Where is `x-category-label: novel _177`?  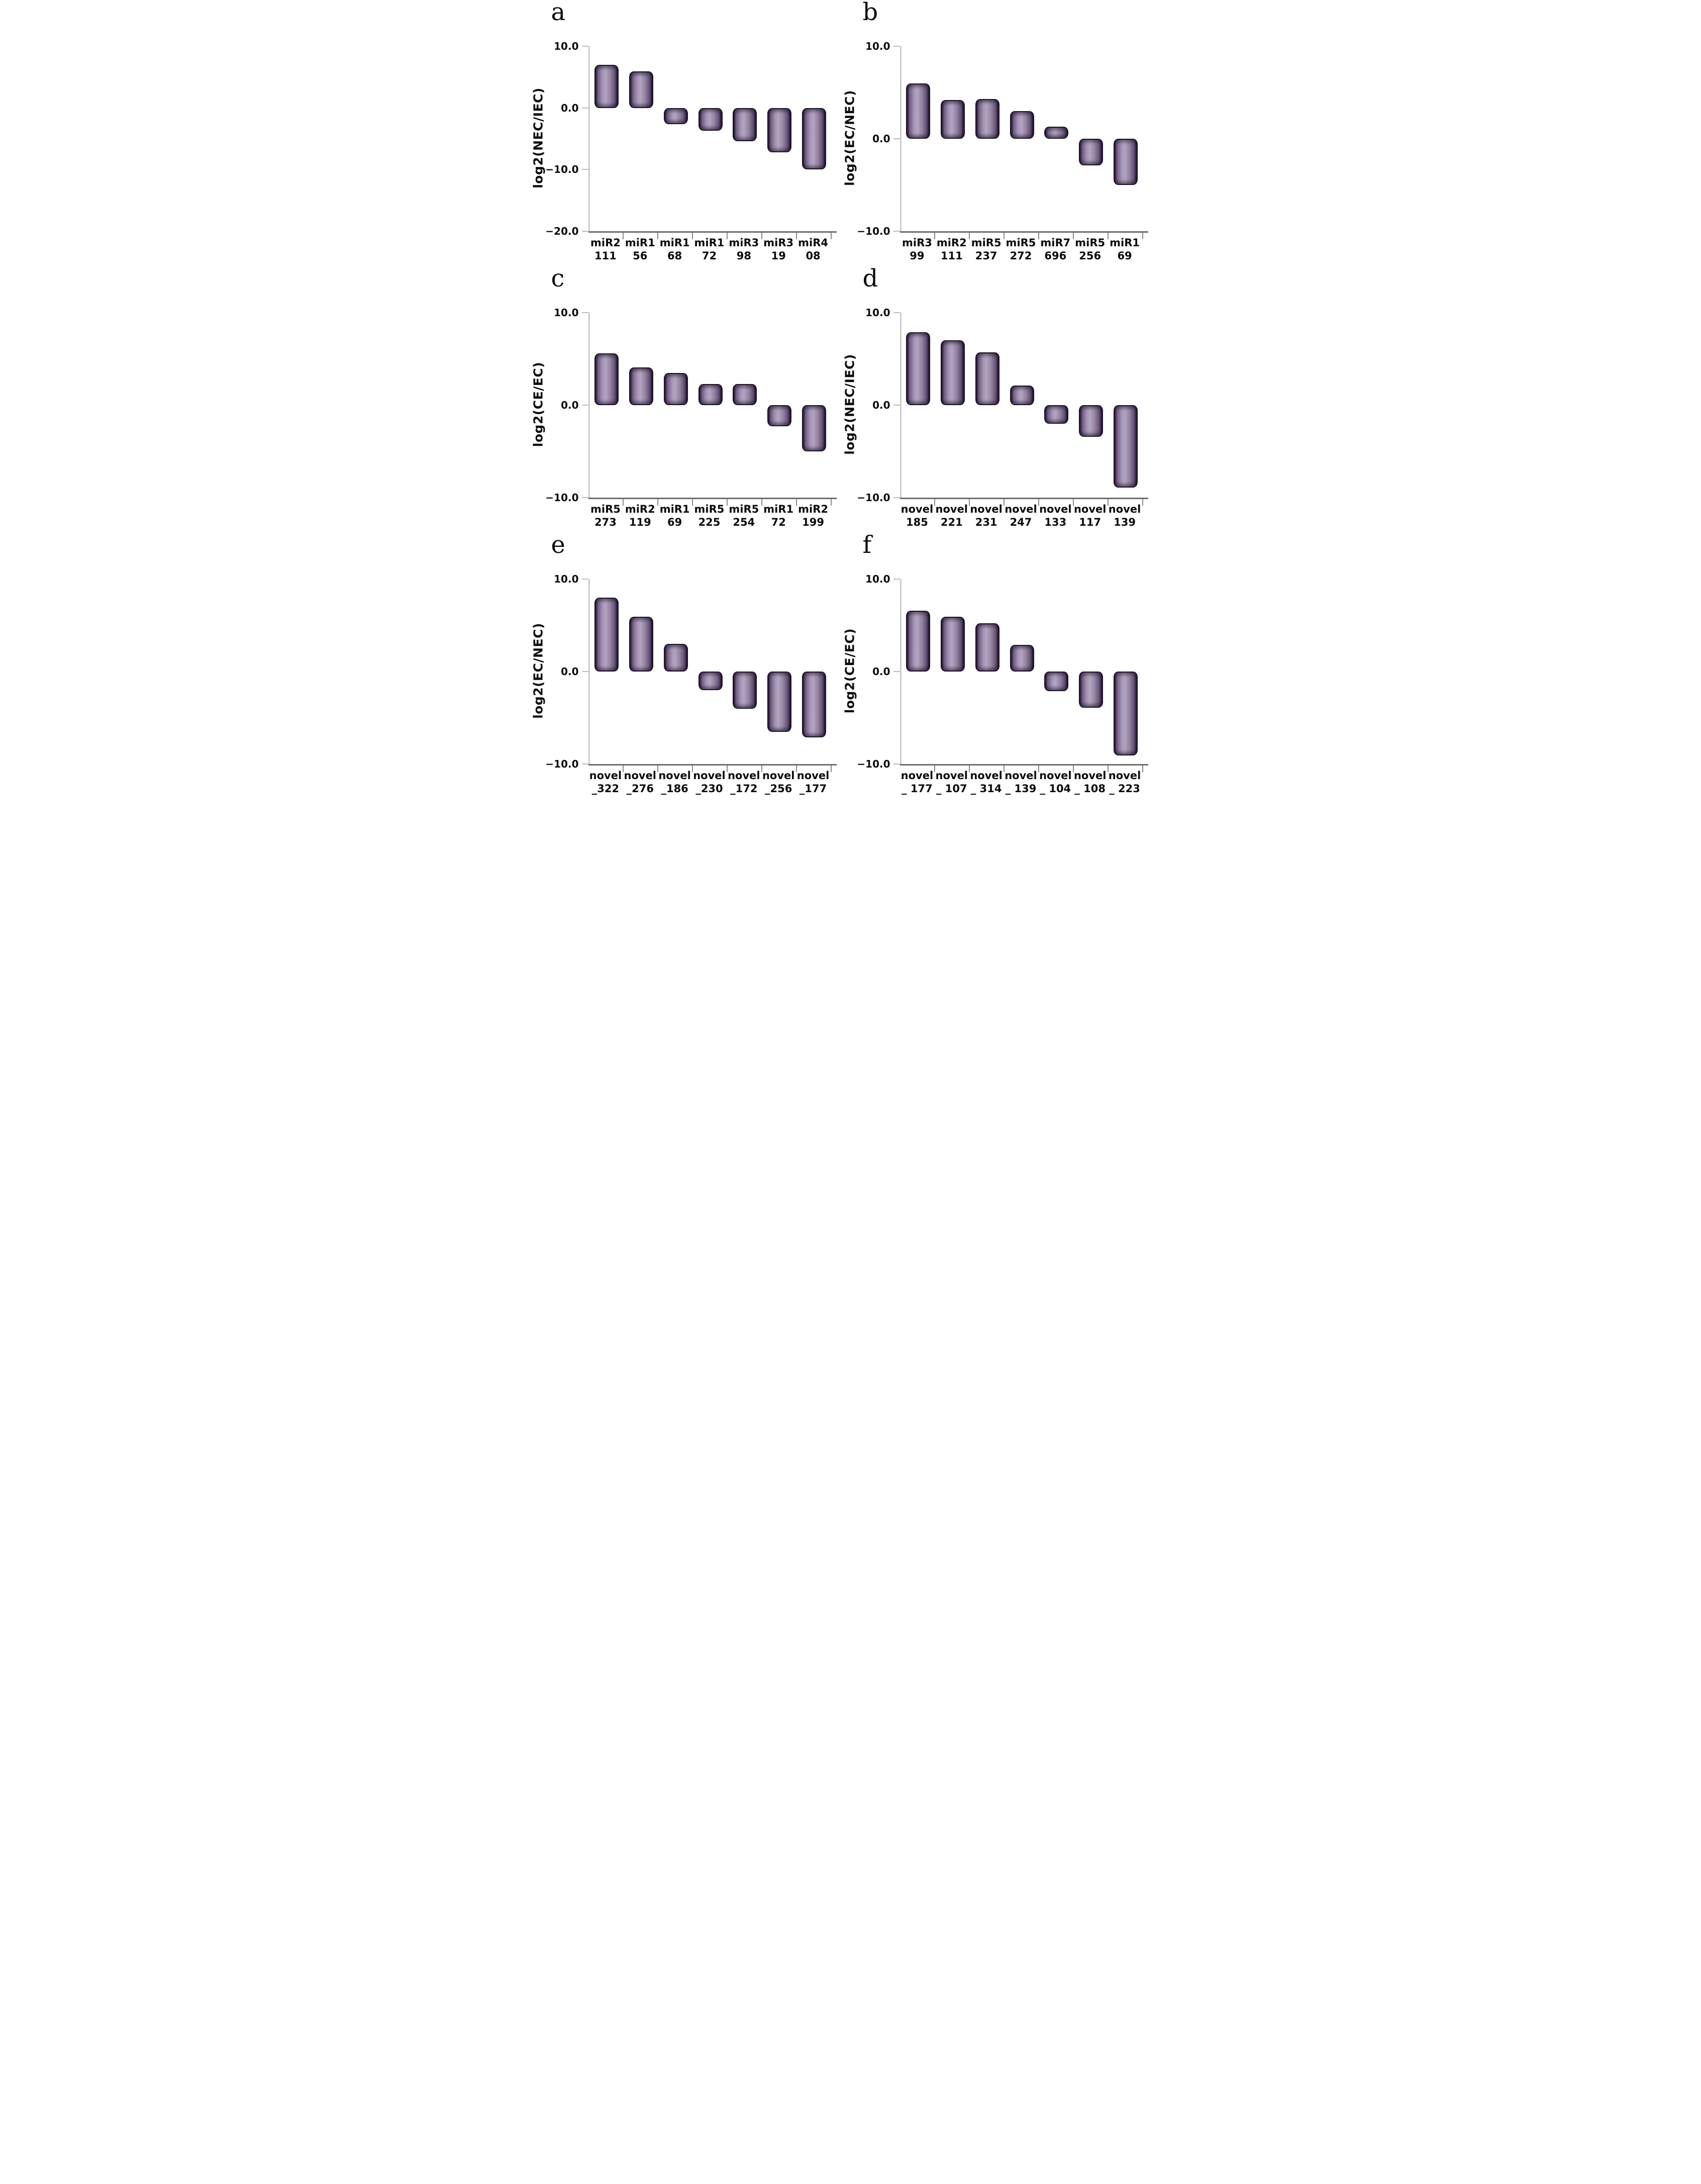 x-category-label: novel _177 is located at coordinates (813, 782).